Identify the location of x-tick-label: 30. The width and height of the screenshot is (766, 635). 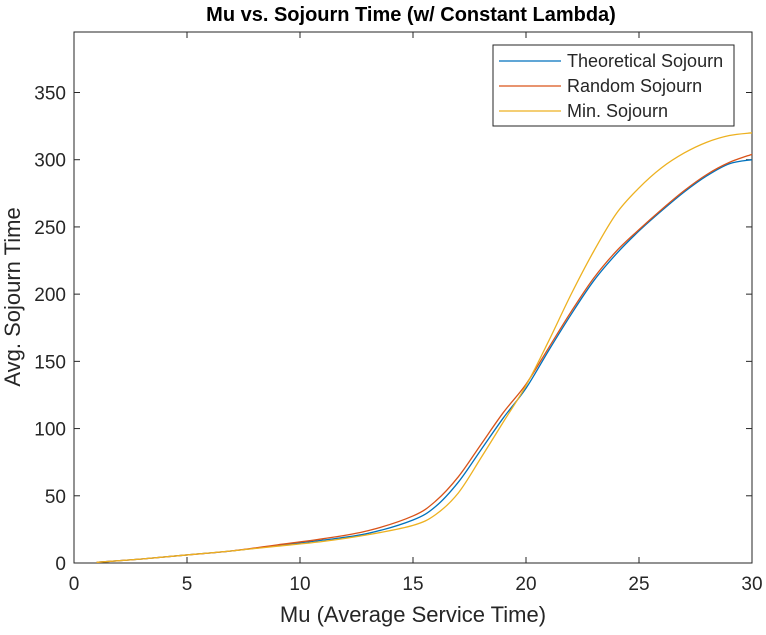
(751, 584).